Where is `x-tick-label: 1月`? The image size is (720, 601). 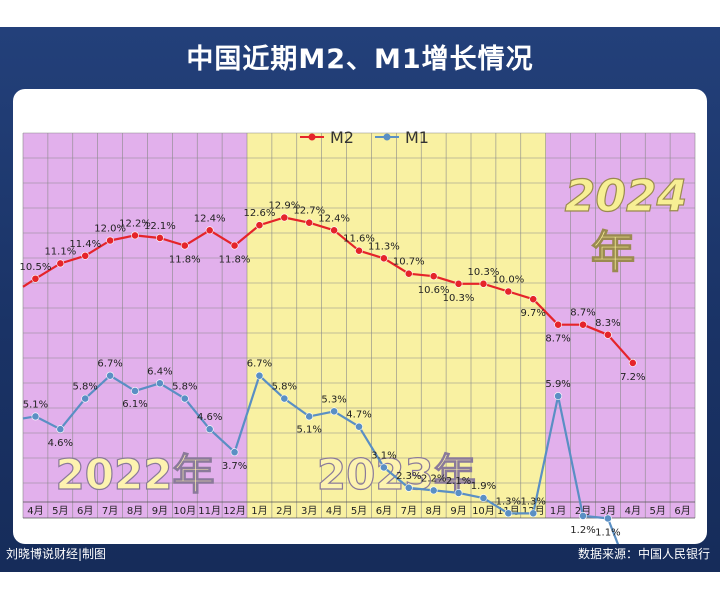
x-tick-label: 1月 is located at coordinates (259, 511).